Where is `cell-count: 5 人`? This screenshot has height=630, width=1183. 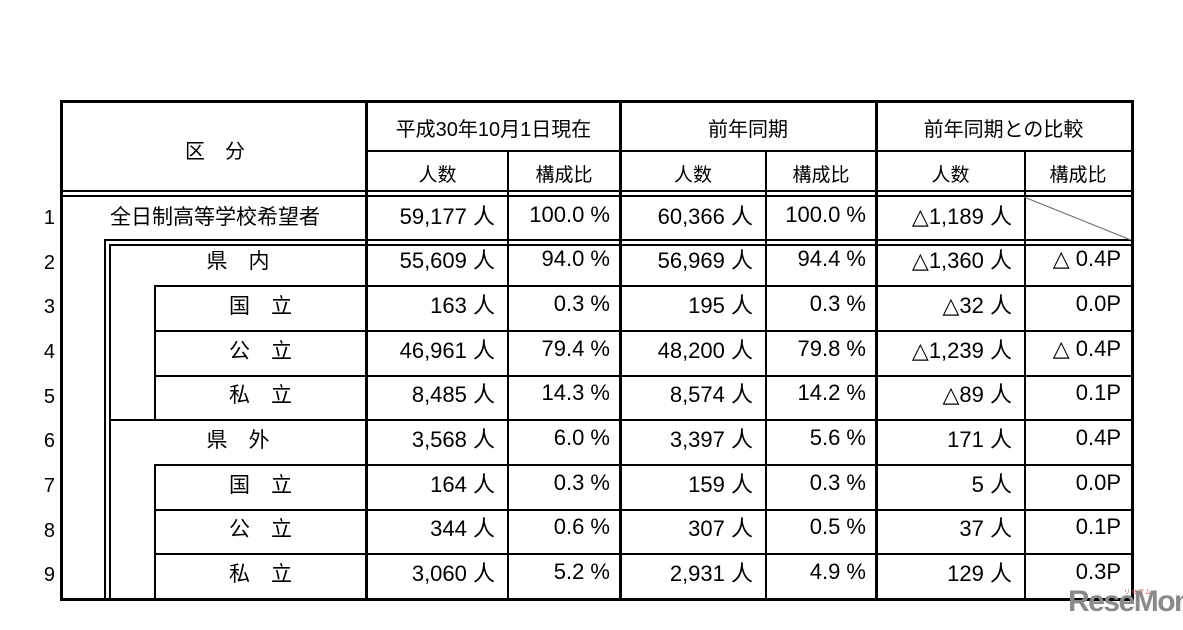
cell-count: 5 人 is located at coordinates (991, 484).